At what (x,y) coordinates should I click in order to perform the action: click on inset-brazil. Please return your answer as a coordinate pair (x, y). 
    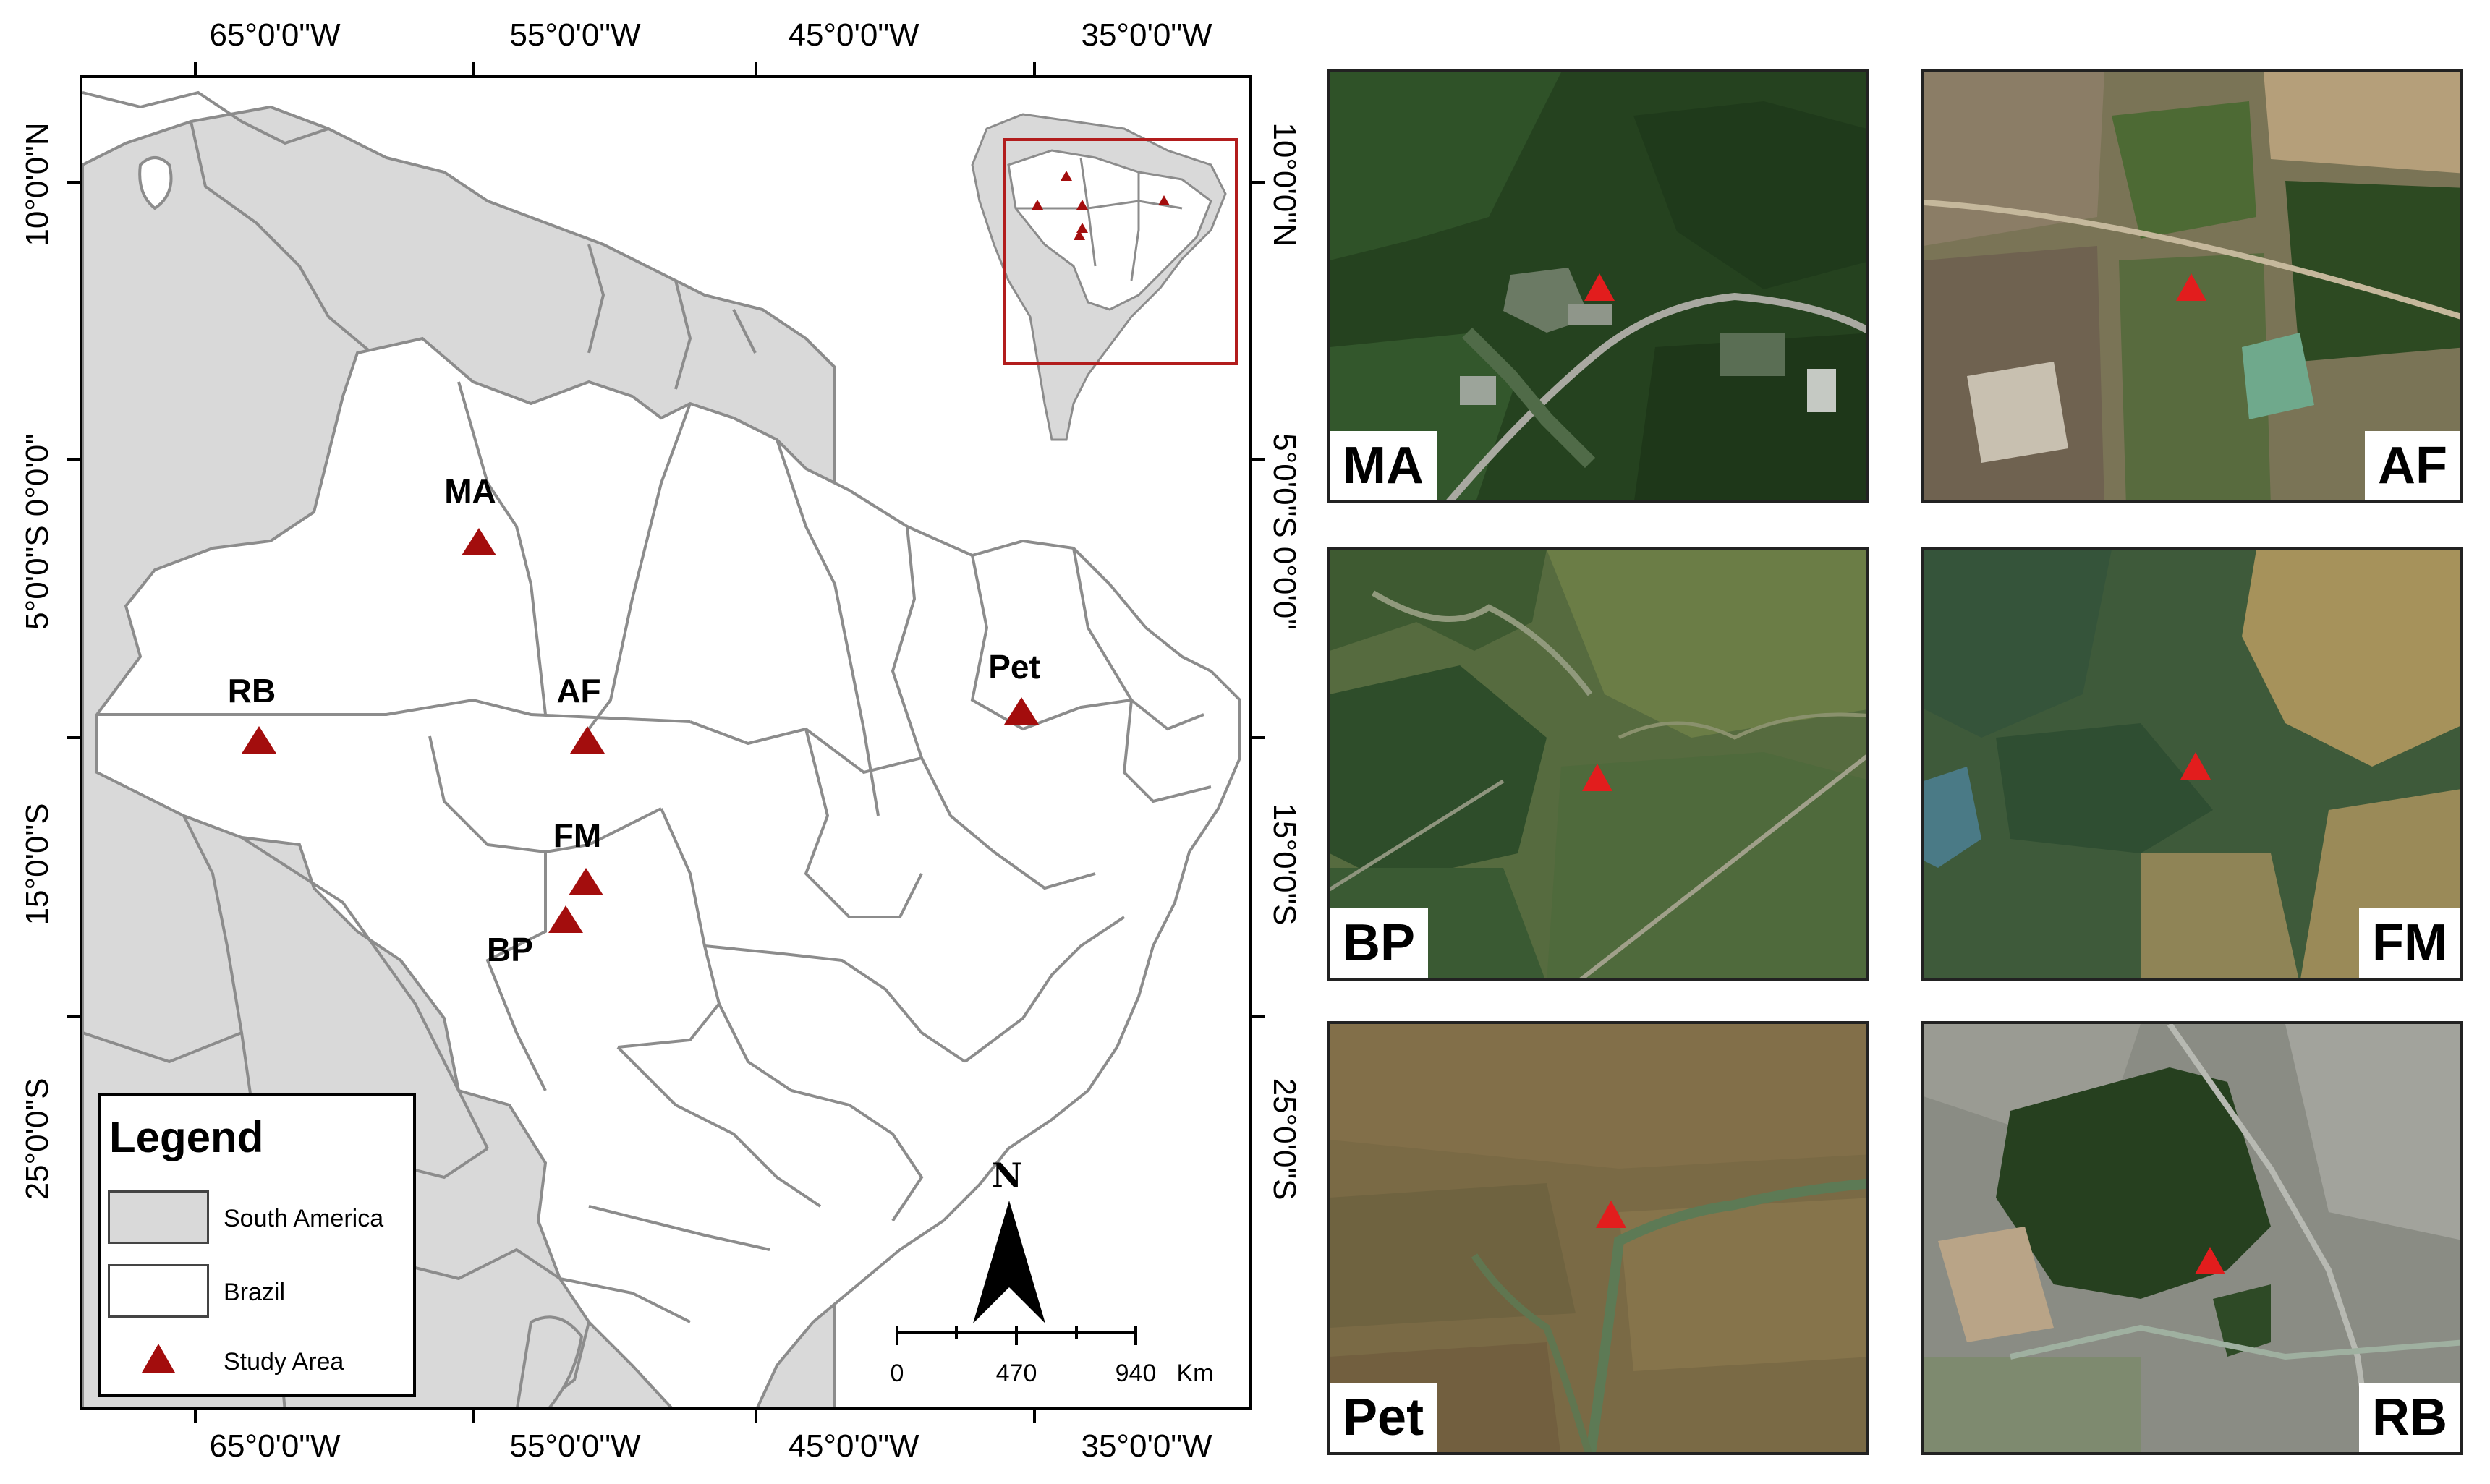
    Looking at the image, I should click on (1109, 230).